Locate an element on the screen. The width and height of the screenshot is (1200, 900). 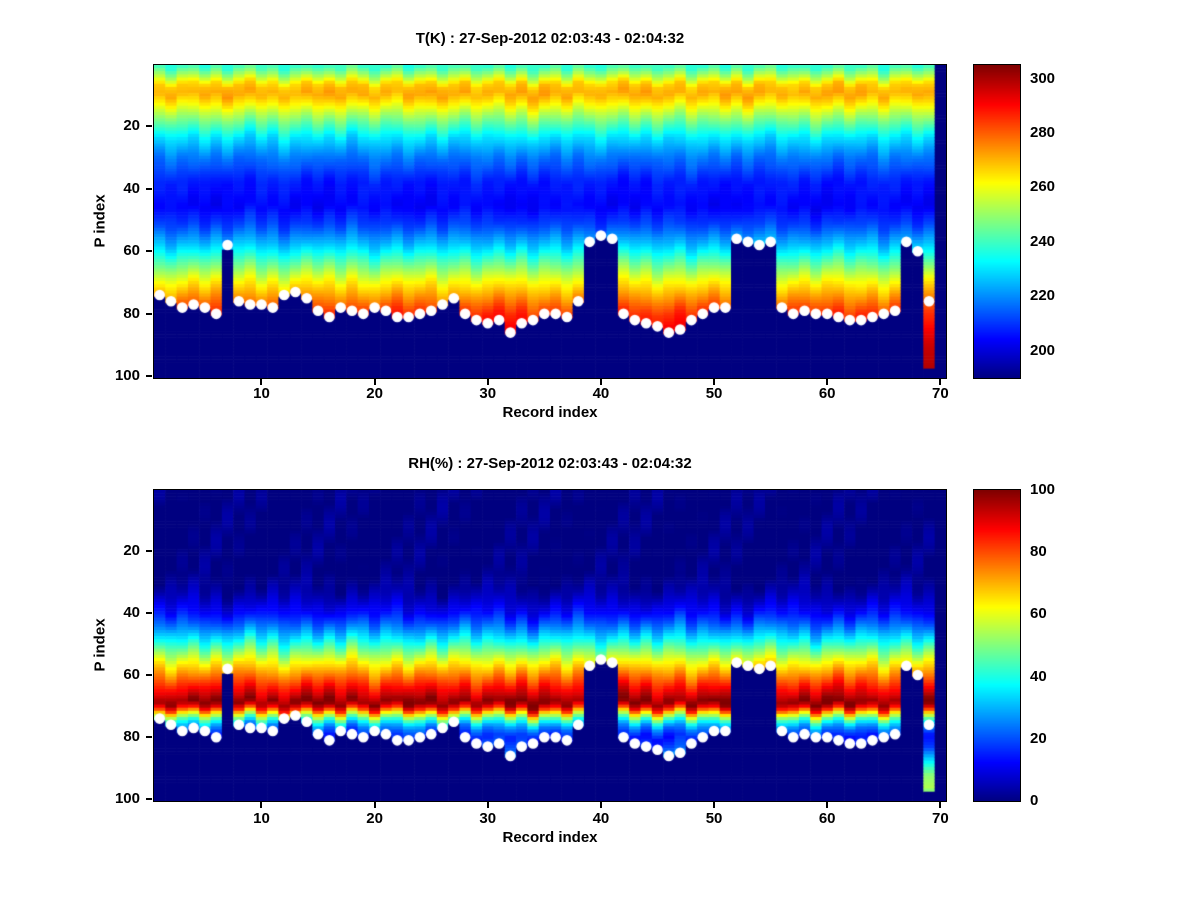
humidity-y-axis-label: P index is located at coordinates (100, 645).